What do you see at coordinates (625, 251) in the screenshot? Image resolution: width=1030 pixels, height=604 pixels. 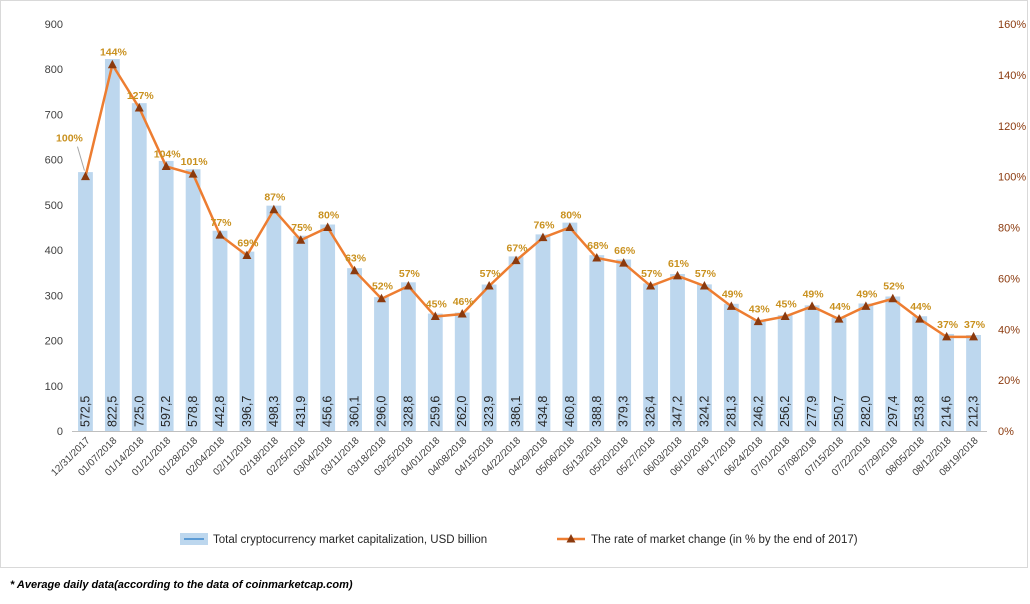 I see `rate-label: 66%` at bounding box center [625, 251].